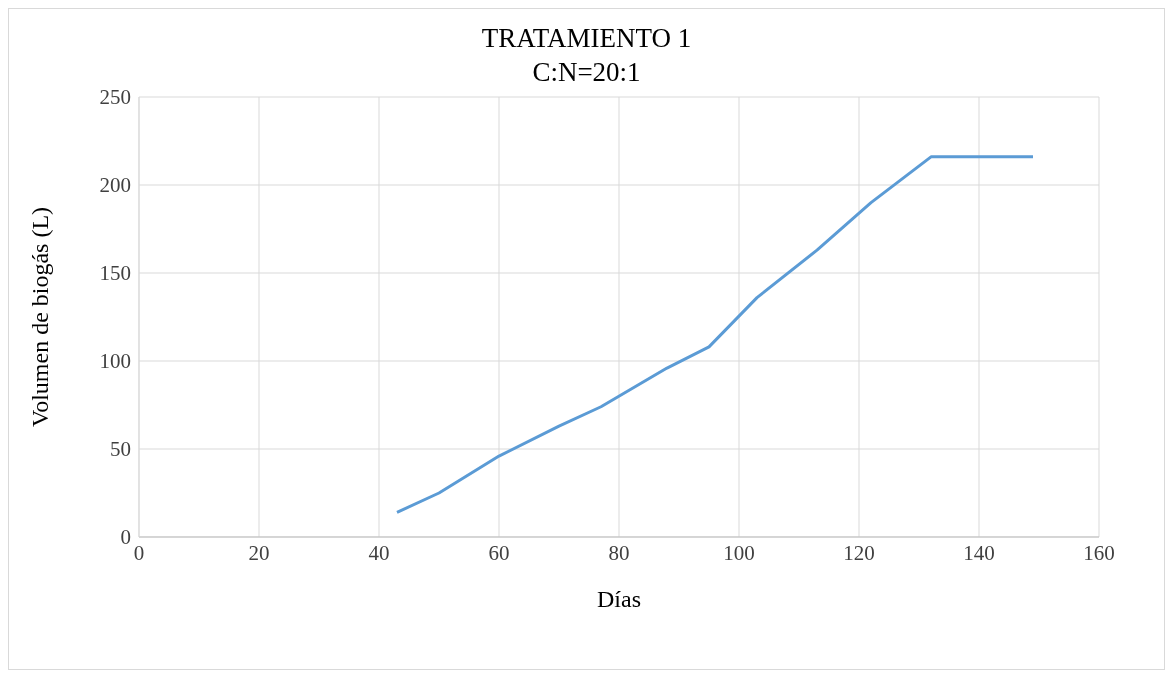  I want to click on chart-subtitle: C:N=20:1, so click(586, 72).